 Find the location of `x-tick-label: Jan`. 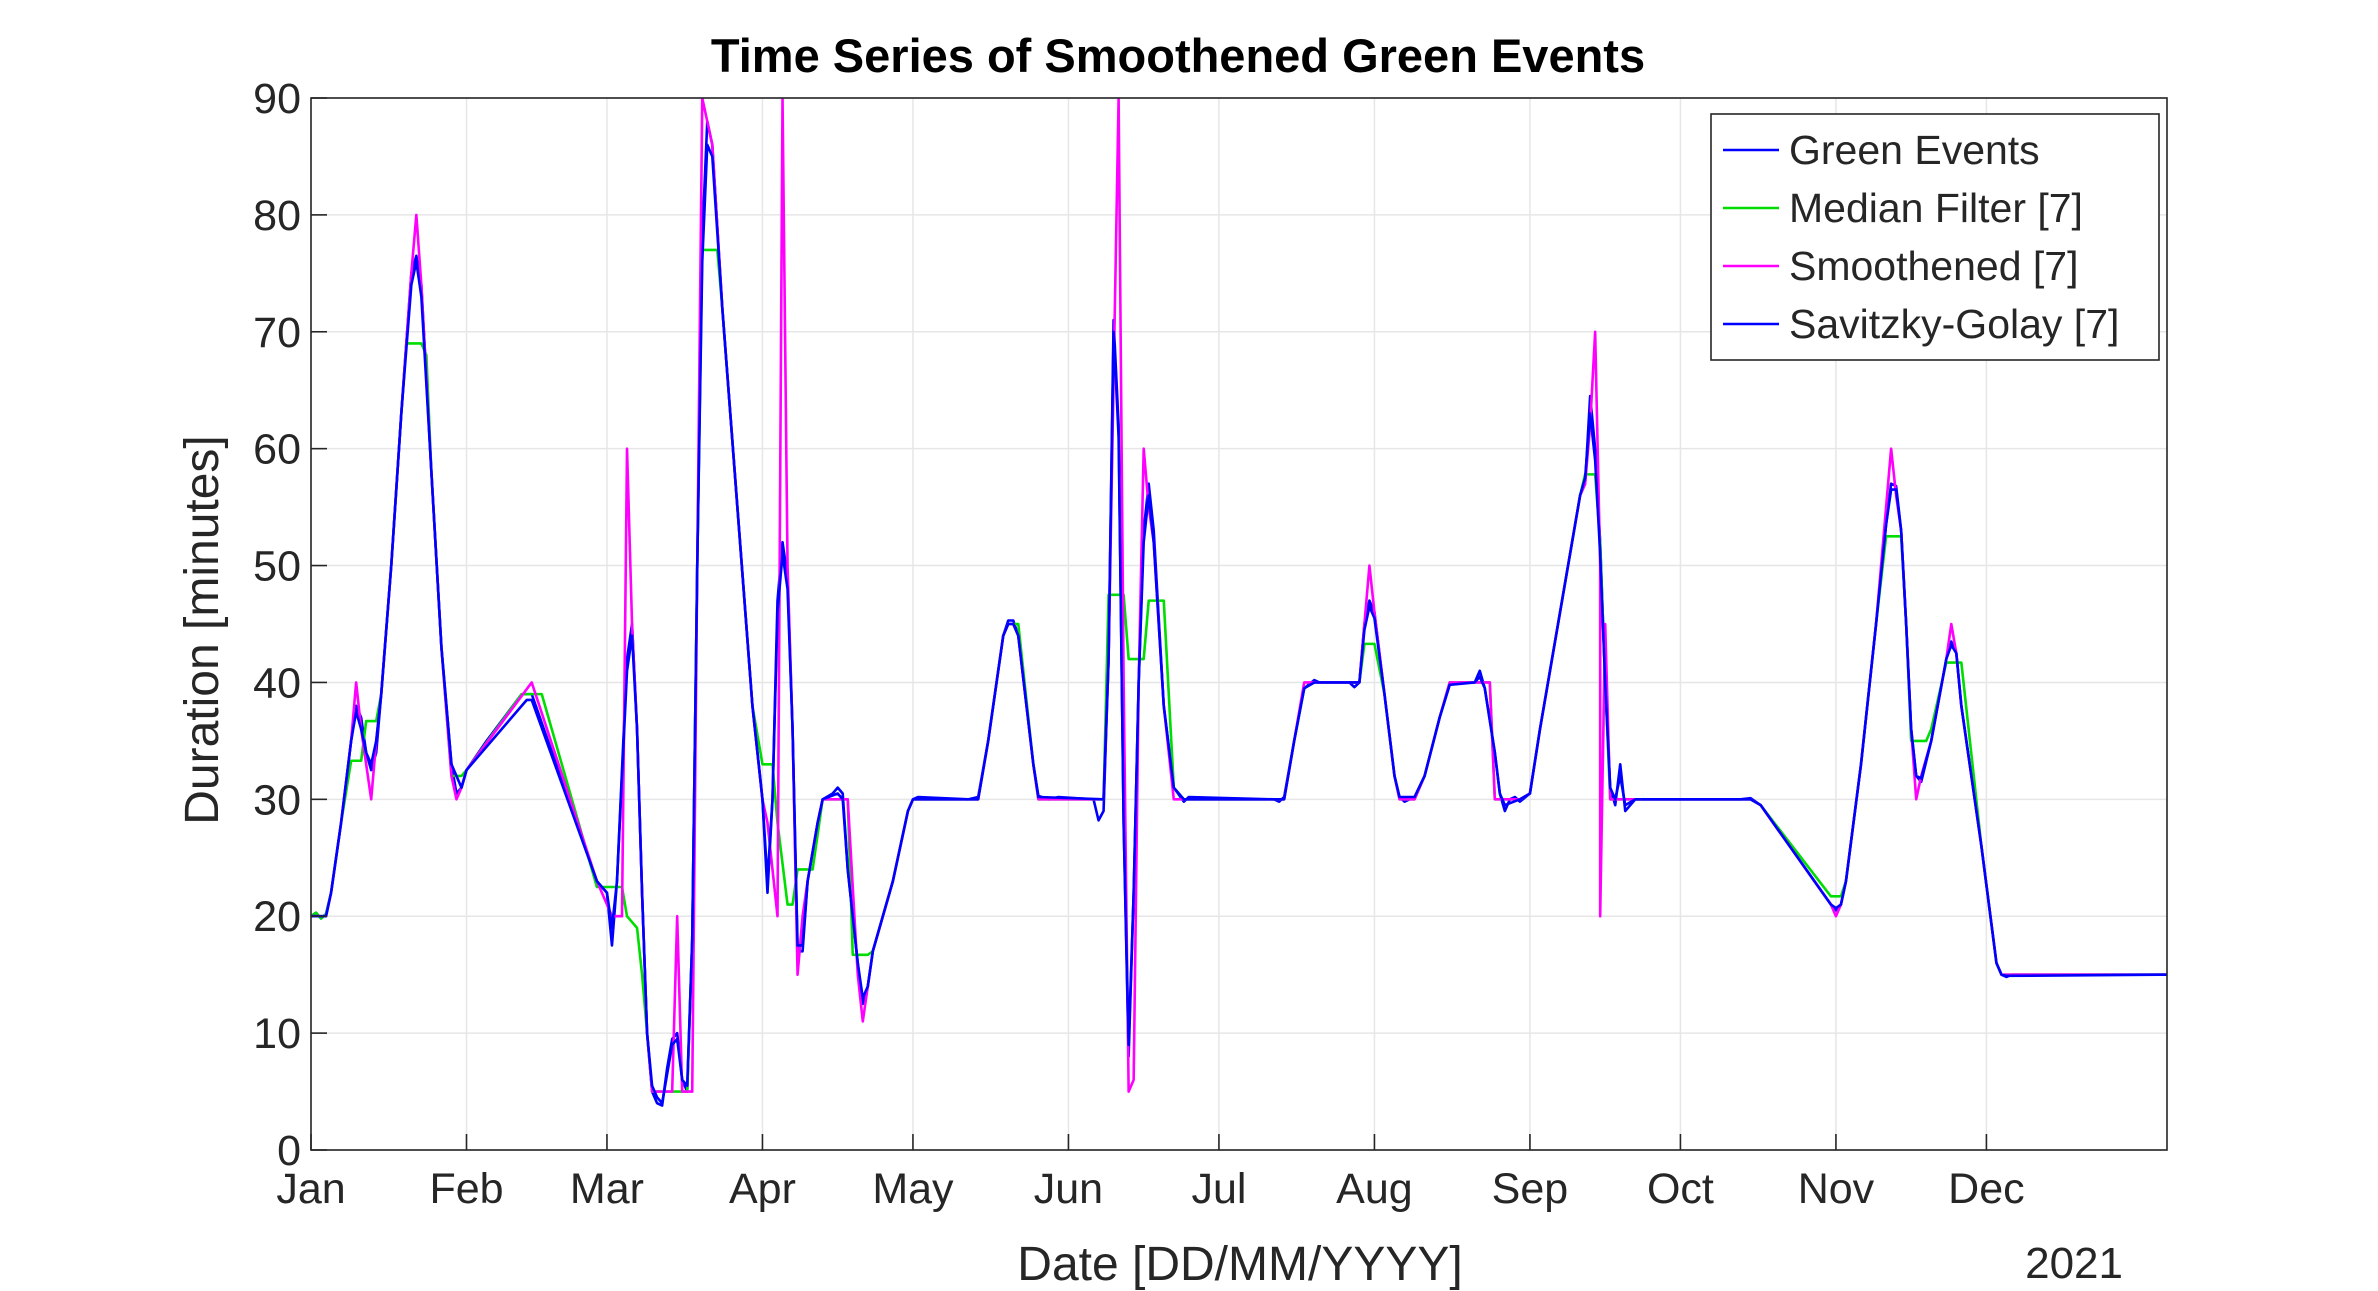

x-tick-label: Jan is located at coordinates (310, 1189).